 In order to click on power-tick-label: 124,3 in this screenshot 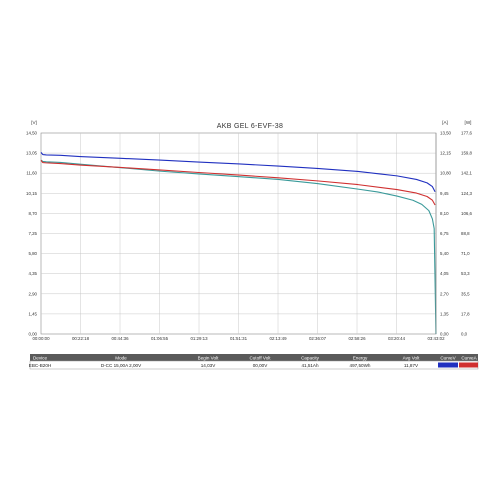, I will do `click(467, 193)`.